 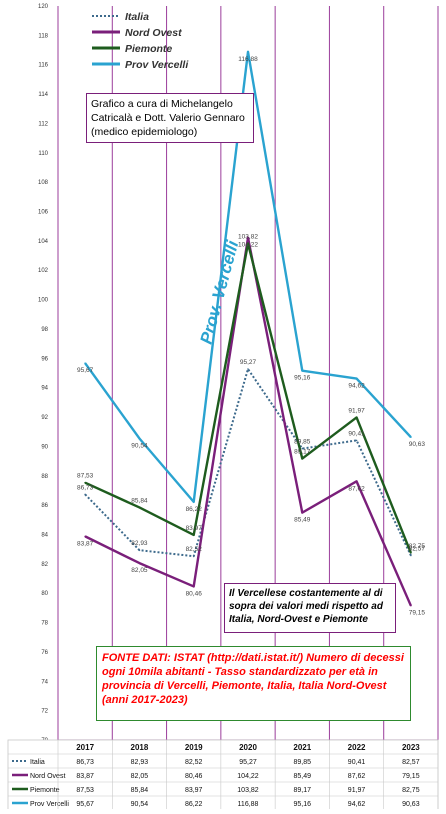 What do you see at coordinates (411, 762) in the screenshot?
I see `table-cell: 82,57` at bounding box center [411, 762].